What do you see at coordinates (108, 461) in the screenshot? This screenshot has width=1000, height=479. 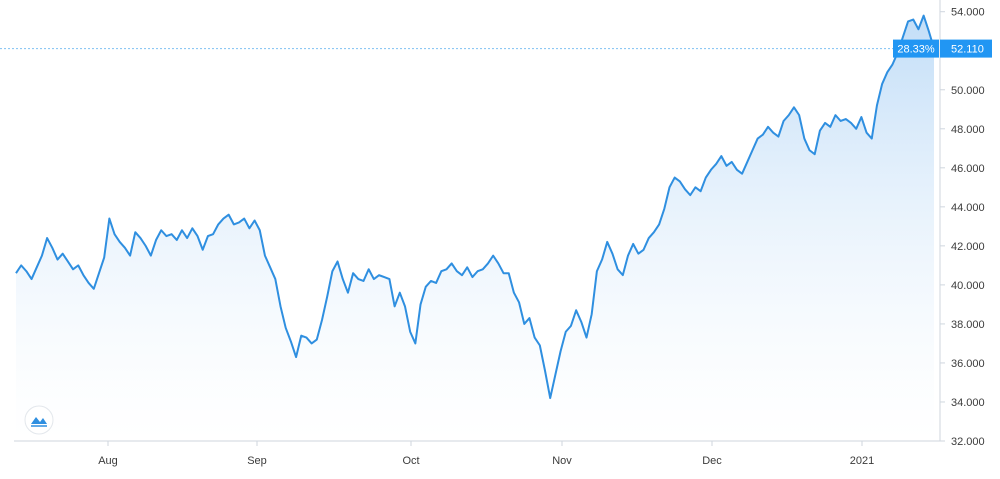 I see `x-tick-label: Aug` at bounding box center [108, 461].